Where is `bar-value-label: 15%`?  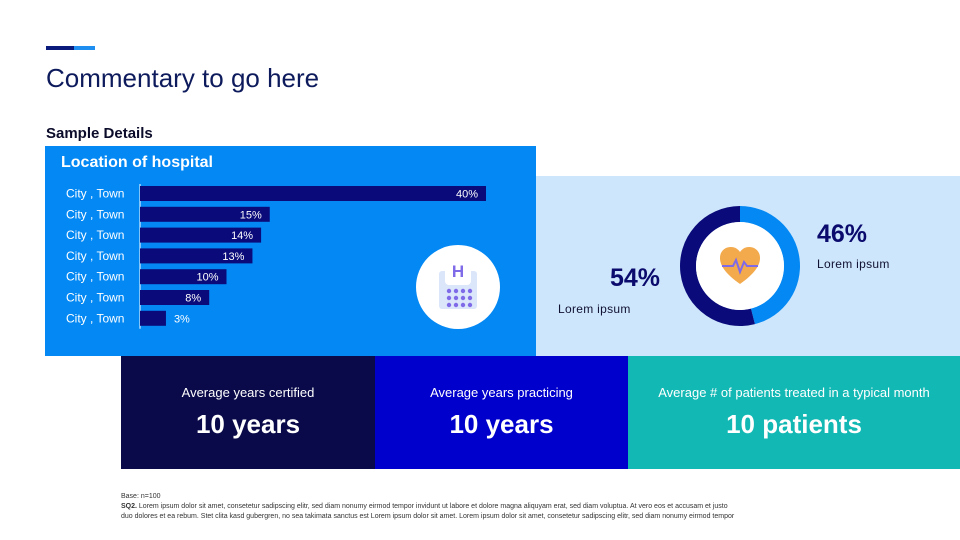 bar-value-label: 15% is located at coordinates (251, 215).